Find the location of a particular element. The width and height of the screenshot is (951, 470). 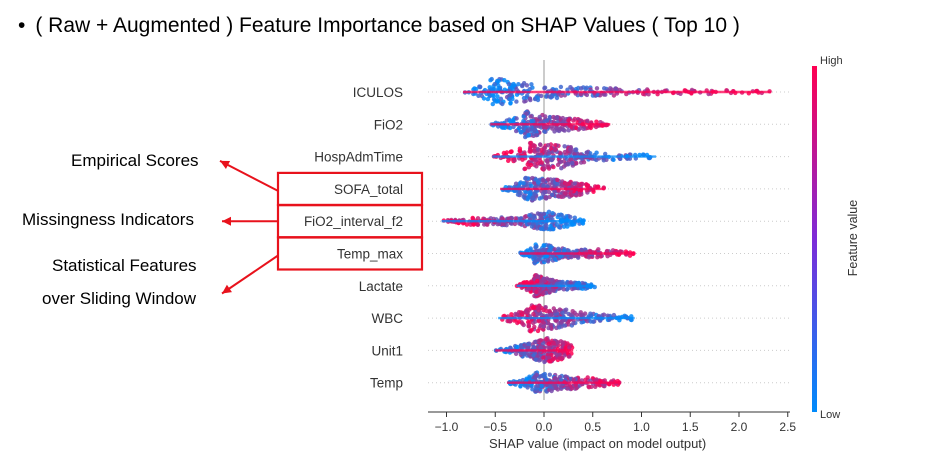

colorbar-high-label: High is located at coordinates (831, 61).